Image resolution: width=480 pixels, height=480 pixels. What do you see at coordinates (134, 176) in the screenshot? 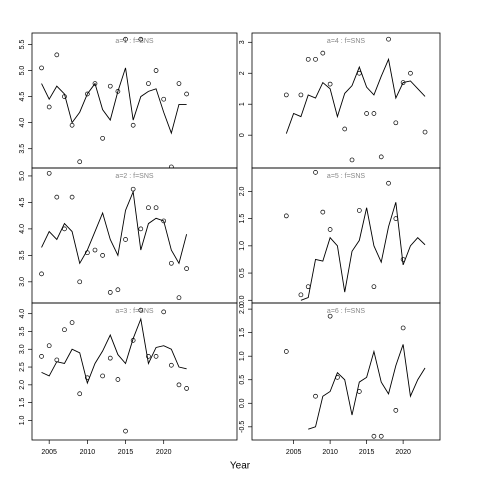
I see `panel-title: a=2 : f=SNS` at bounding box center [134, 176].